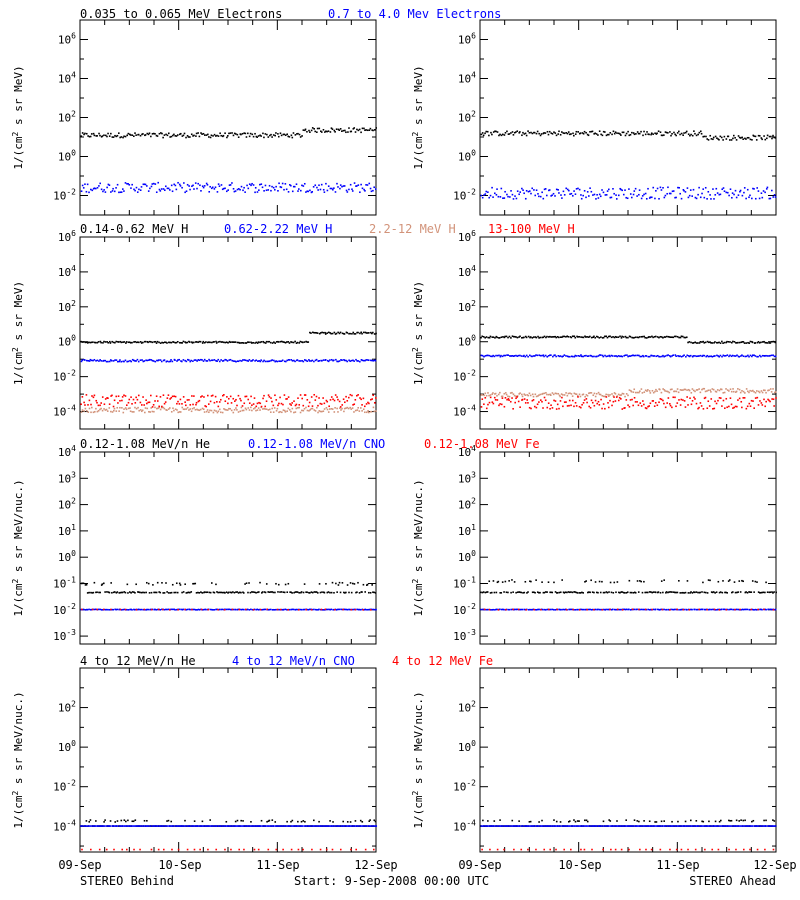 The width and height of the screenshot is (800, 900). Describe the element at coordinates (73, 338) in the screenshot. I see `y-tick-label-exponent: 0` at that location.